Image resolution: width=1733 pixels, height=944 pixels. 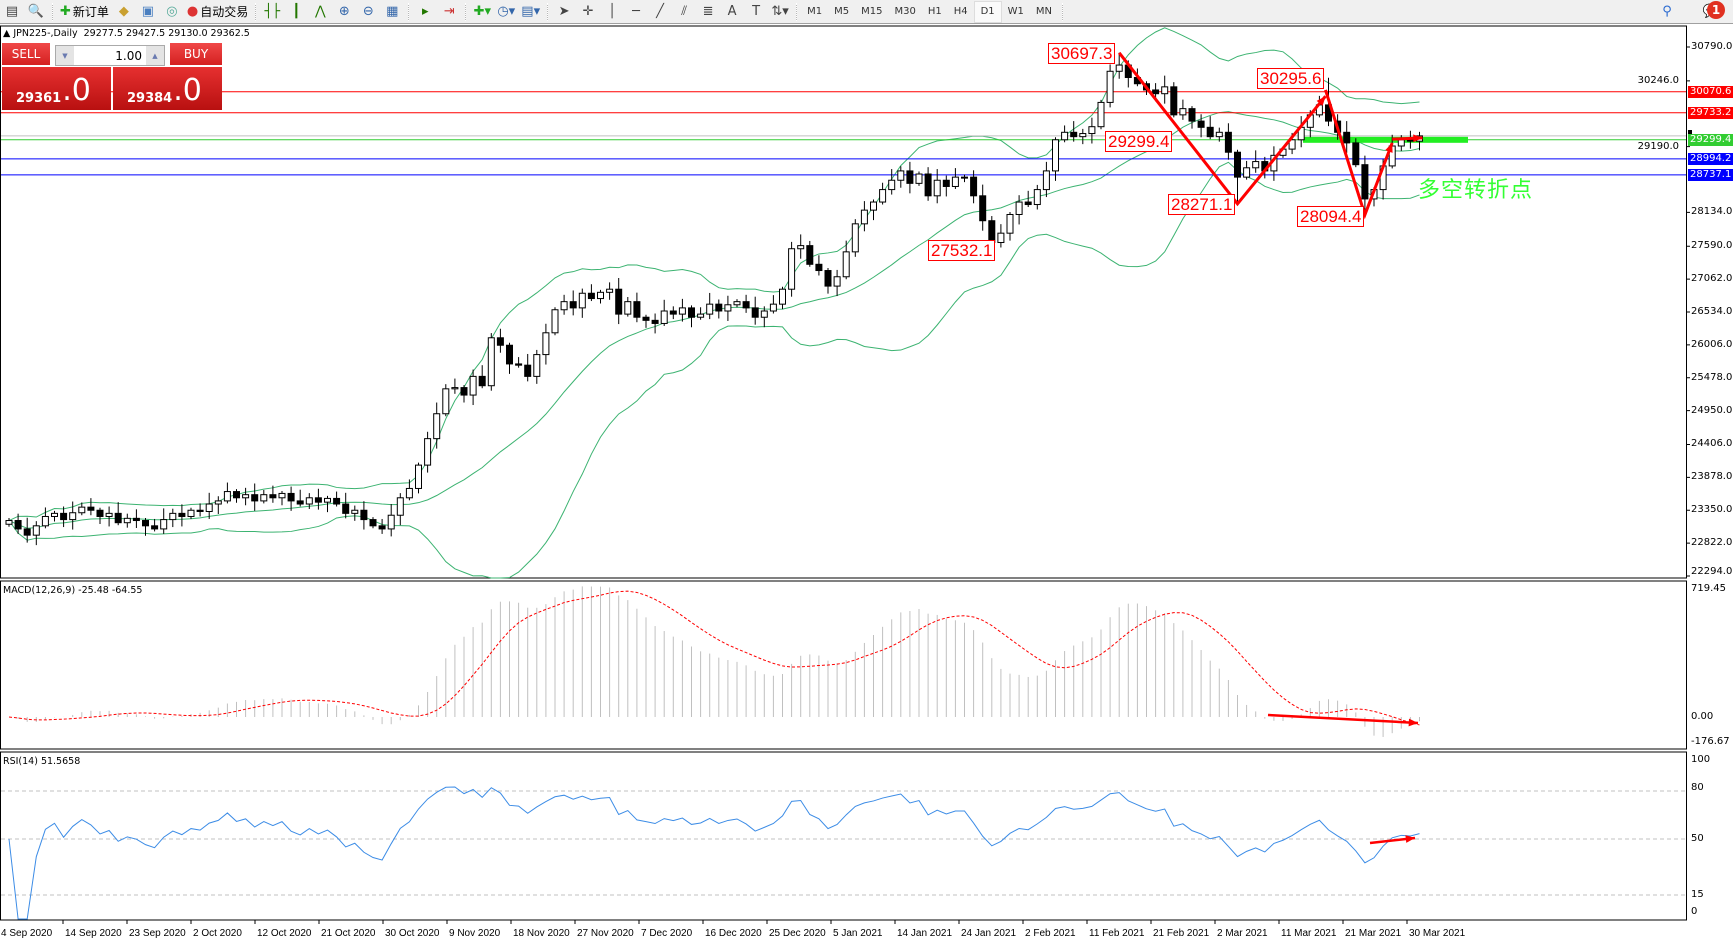 What do you see at coordinates (1117, 933) in the screenshot?
I see `time-axis-label: 11 Feb 2021` at bounding box center [1117, 933].